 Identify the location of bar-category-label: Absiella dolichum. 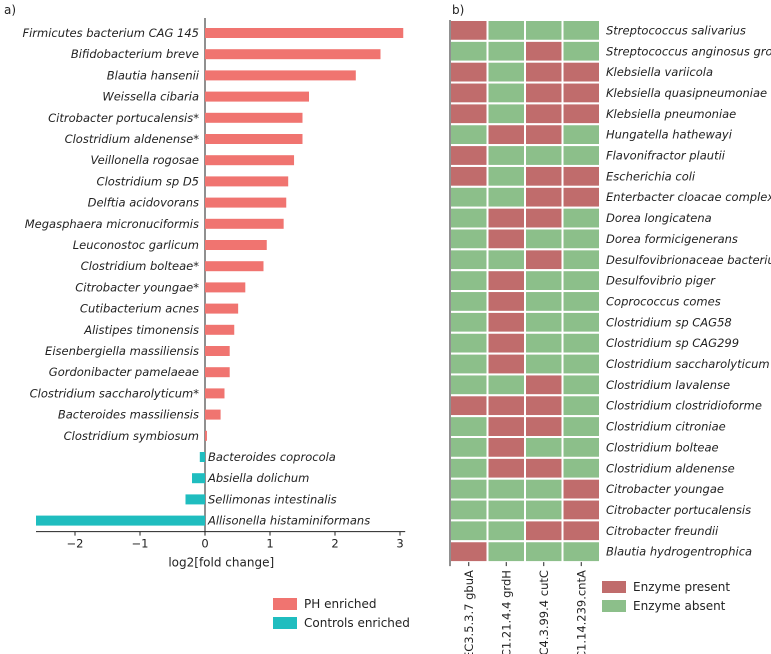
(258, 478).